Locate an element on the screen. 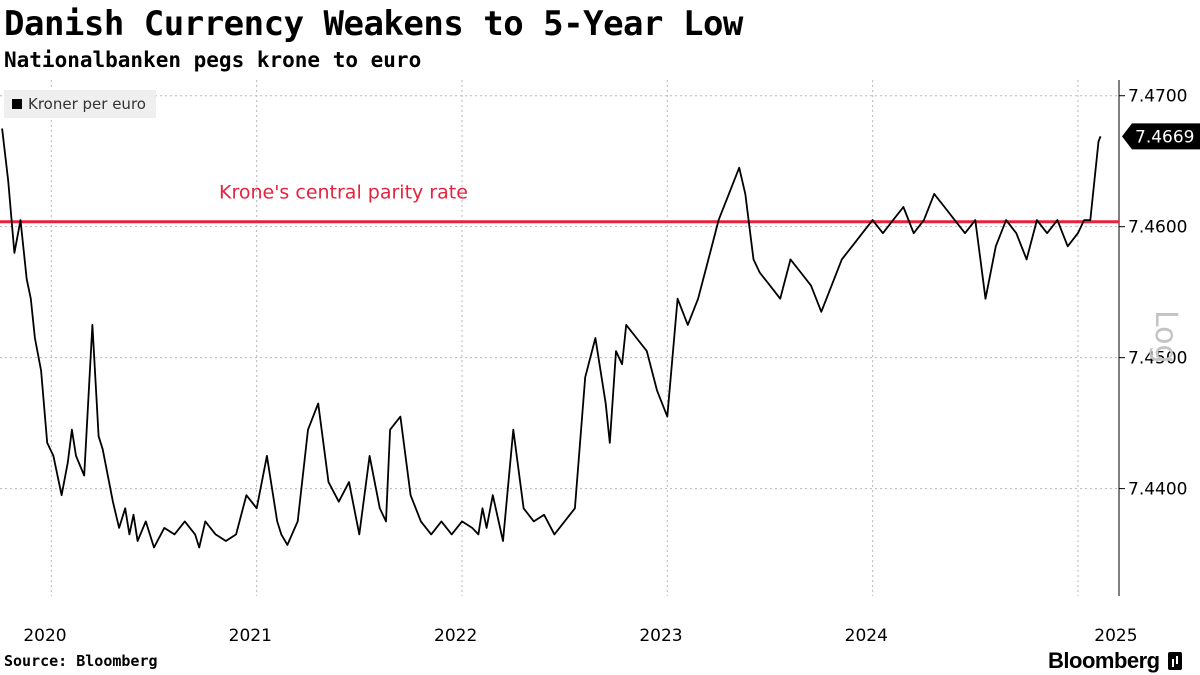  chart-title: Danish Currency Weakens to 5-Year Low is located at coordinates (373, 24).